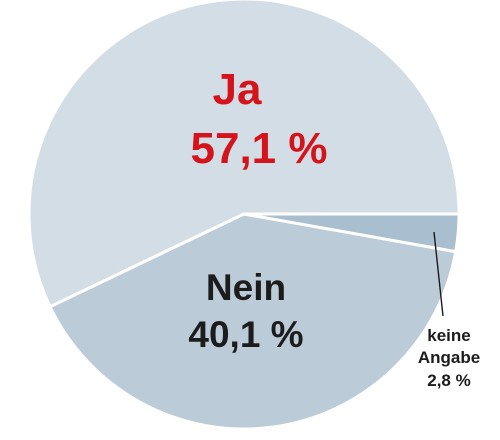 This screenshot has width=500, height=440. Describe the element at coordinates (438, 274) in the screenshot. I see `keine-angabe-leader-line` at that location.